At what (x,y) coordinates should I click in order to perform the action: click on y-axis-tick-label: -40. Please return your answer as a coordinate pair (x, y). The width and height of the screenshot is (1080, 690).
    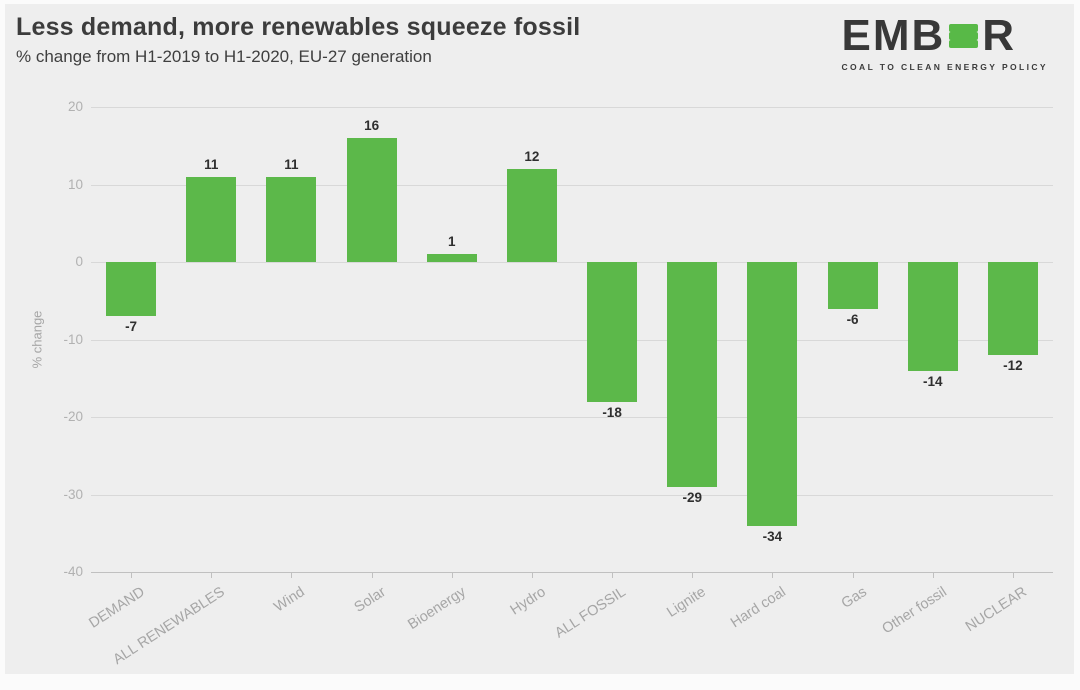
    Looking at the image, I should click on (73, 571).